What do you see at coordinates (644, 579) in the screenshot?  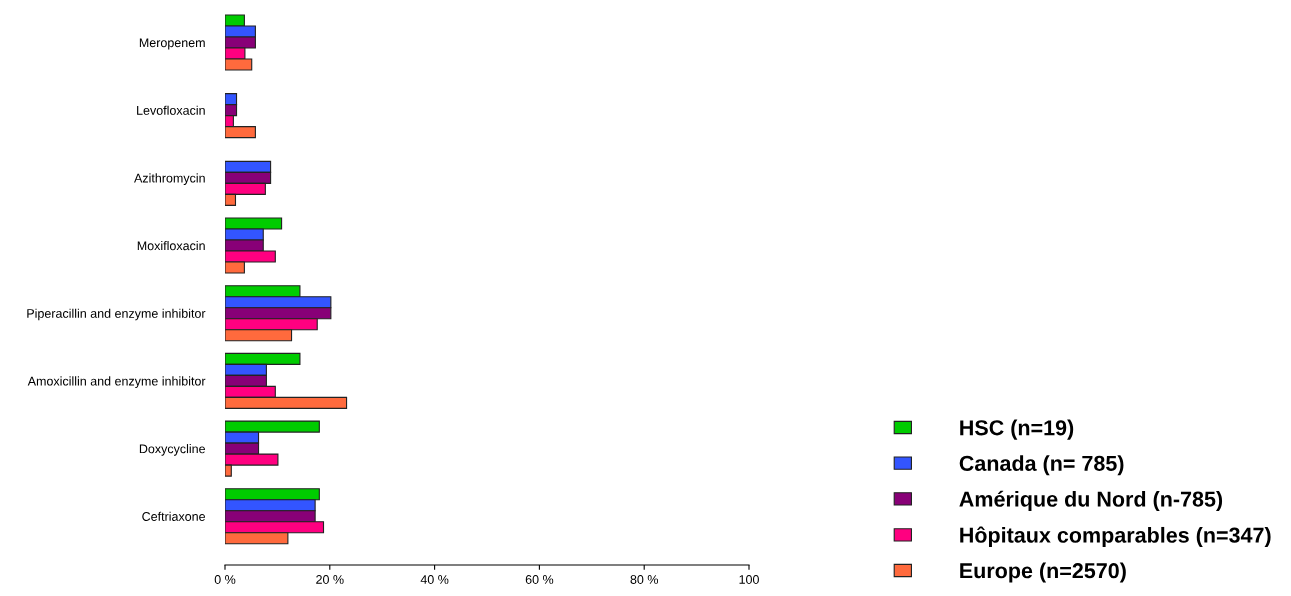 I see `x-tick-label: 80 %` at bounding box center [644, 579].